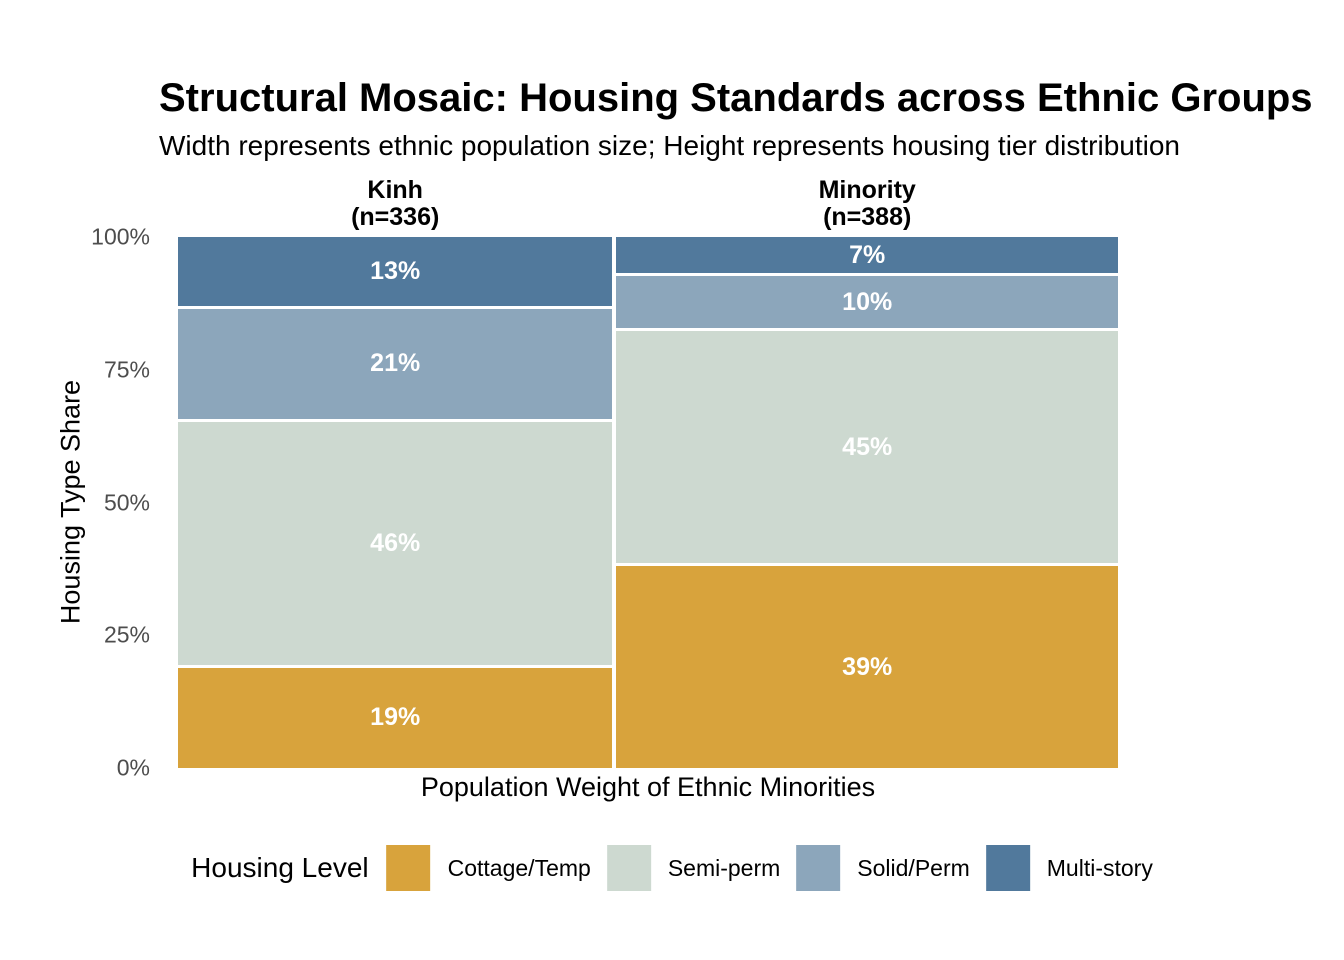  I want to click on legend-title: Housing Level, so click(280, 867).